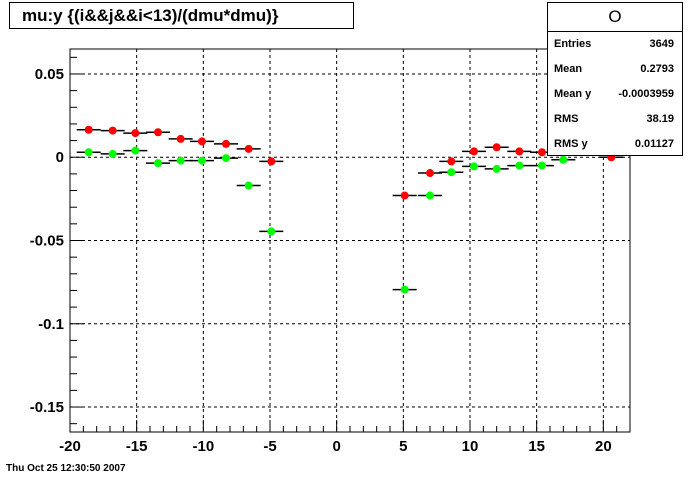  I want to click on stats-row-entries: Entries 3649, so click(615, 44).